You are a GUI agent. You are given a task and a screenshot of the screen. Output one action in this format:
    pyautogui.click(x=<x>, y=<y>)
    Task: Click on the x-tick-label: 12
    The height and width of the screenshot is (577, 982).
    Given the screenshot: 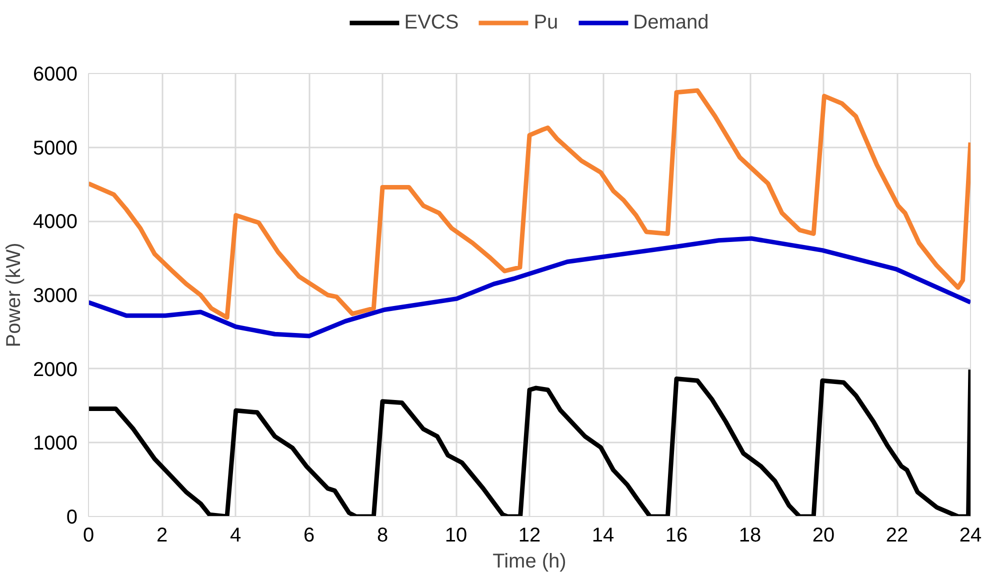 What is the action you would take?
    pyautogui.click(x=529, y=535)
    